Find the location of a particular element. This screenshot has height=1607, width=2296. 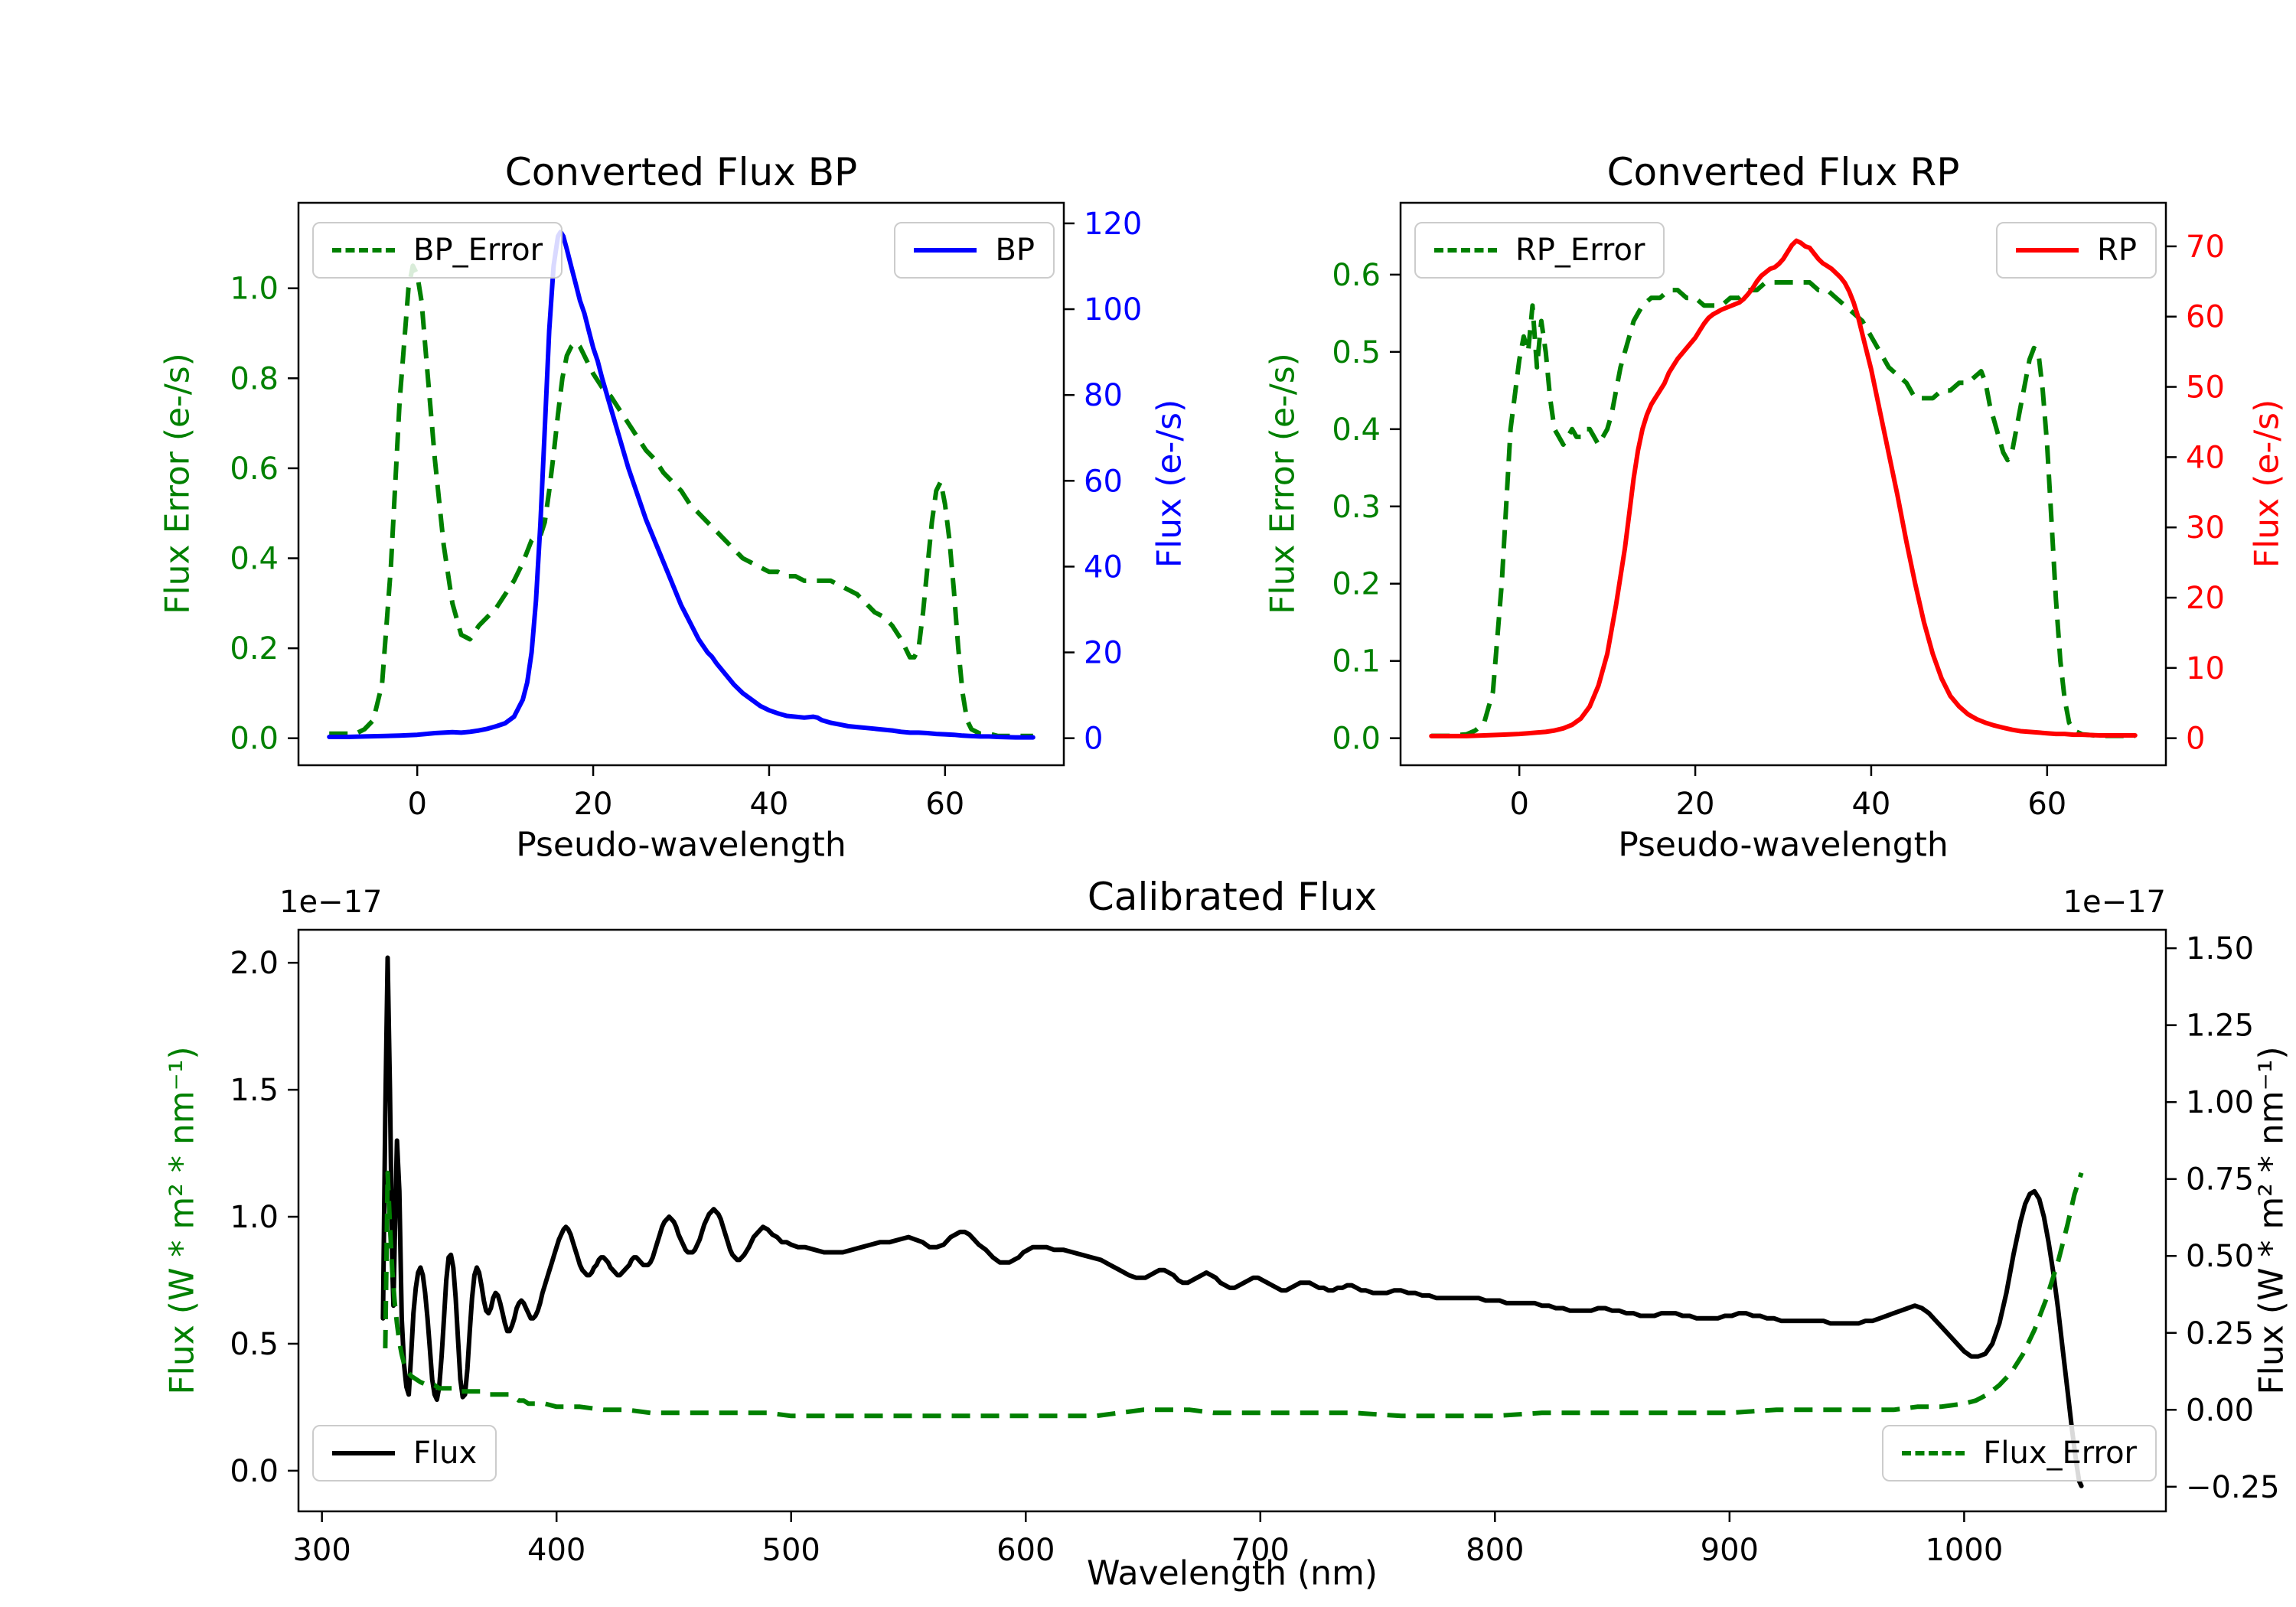

solid-red-line-sample is located at coordinates (2047, 250).